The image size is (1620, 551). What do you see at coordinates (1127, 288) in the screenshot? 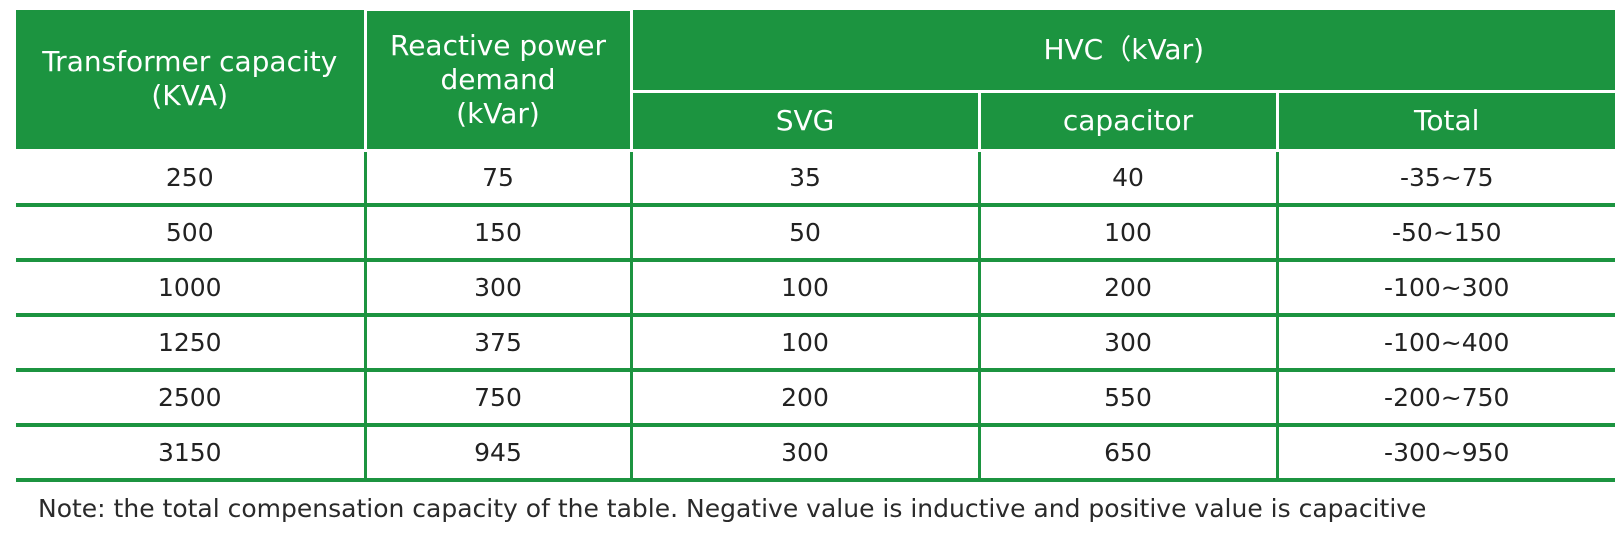
I see `cell-capacitor: 200` at bounding box center [1127, 288].